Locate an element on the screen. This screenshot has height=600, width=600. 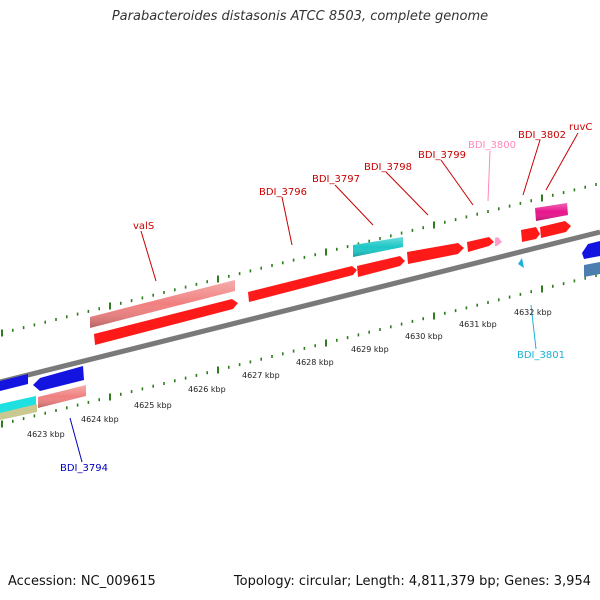
gene-label-BDI-3799: BDI_3799 is located at coordinates (442, 155).